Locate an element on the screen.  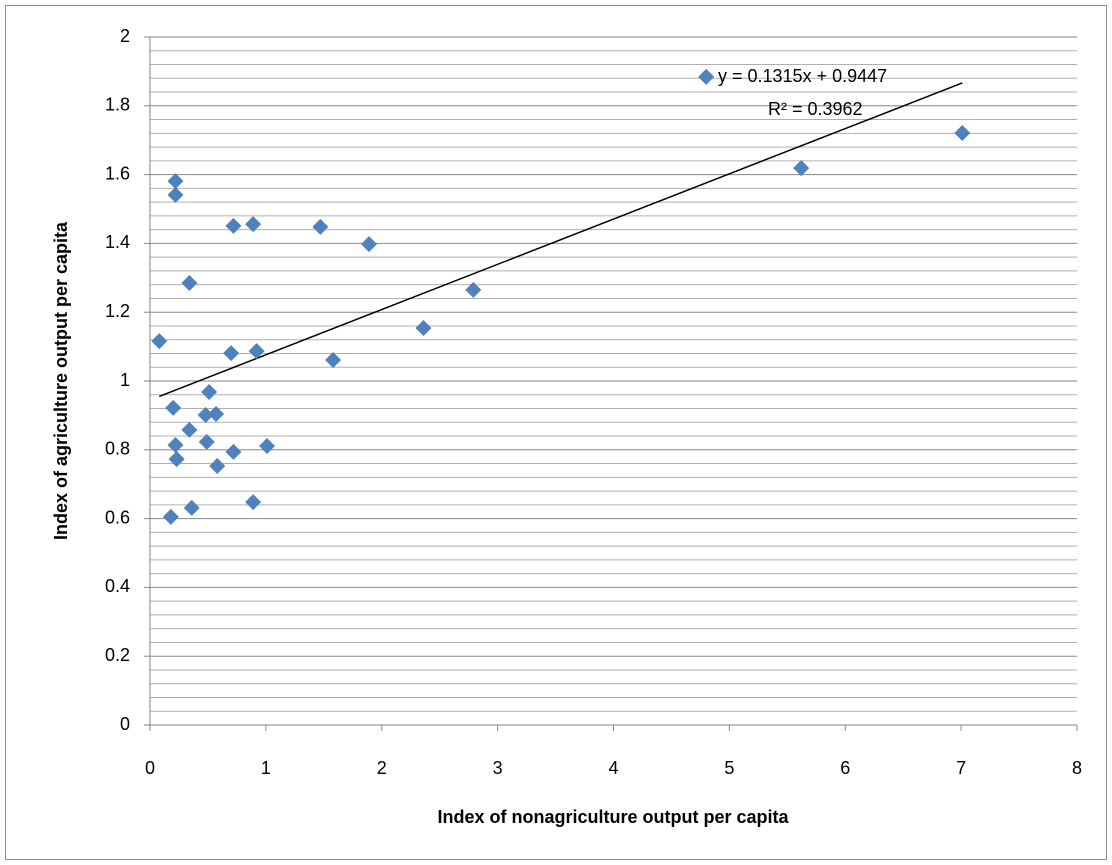
y-tick-label: 1.6 is located at coordinates (117, 173).